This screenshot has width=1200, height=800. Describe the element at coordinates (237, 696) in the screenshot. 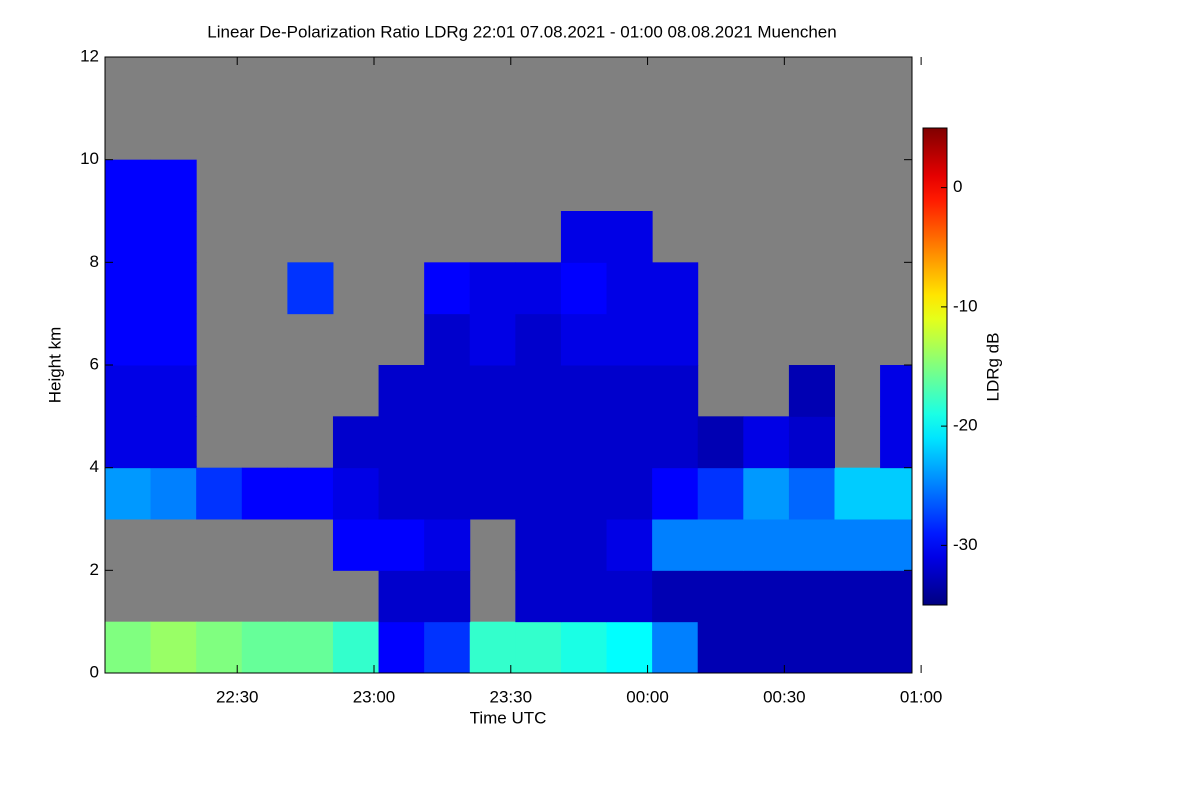

I see `x-tick-label: 22:30` at that location.